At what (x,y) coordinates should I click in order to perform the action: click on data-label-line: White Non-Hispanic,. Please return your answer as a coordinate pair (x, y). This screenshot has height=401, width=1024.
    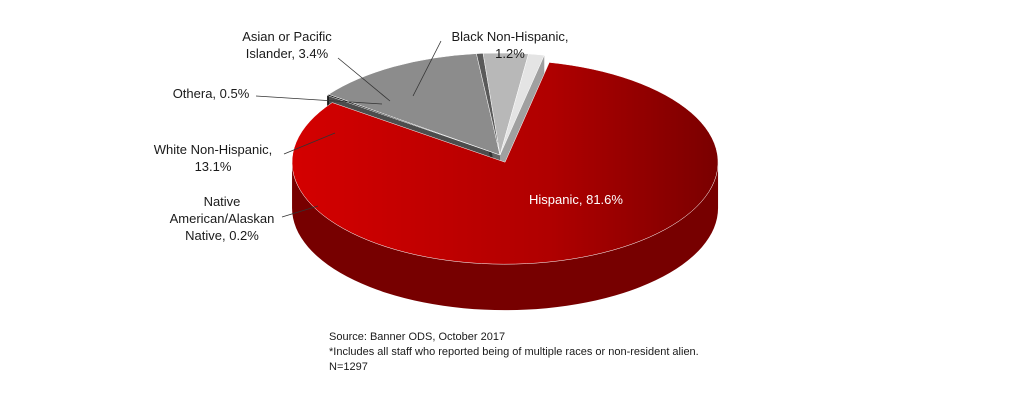
    Looking at the image, I should click on (213, 149).